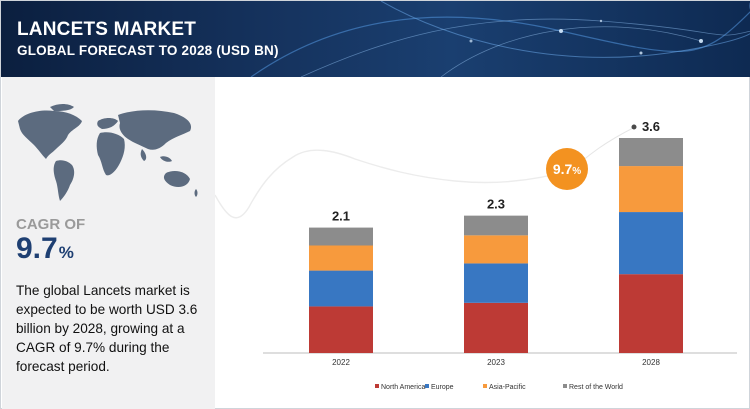 This screenshot has width=750, height=409. I want to click on decorative-curve, so click(395, 184).